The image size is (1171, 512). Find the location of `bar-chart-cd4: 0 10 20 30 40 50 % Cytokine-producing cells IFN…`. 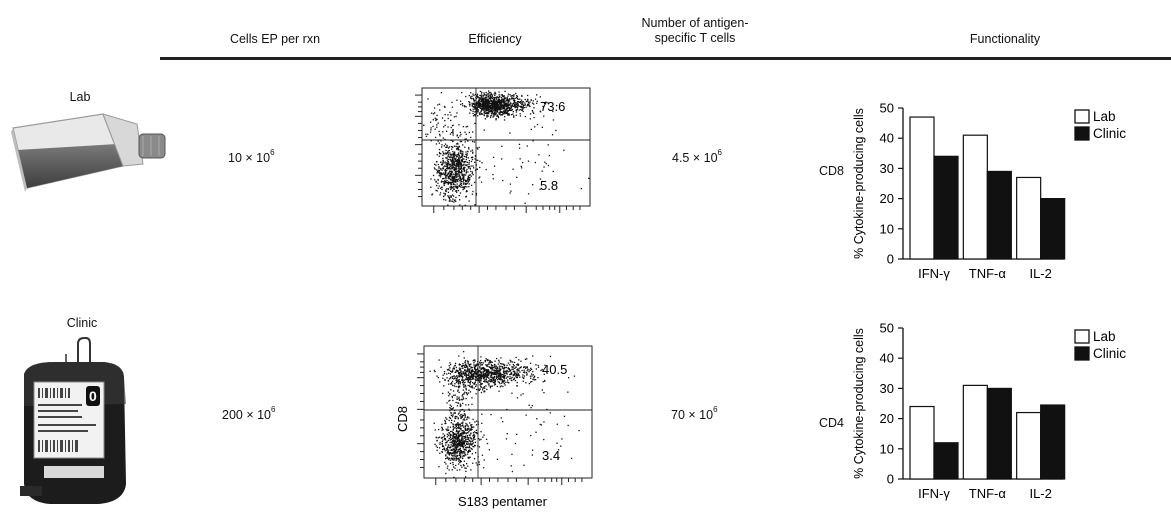

bar-chart-cd4: 0 10 20 30 40 50 % Cytokine-producing cells IFN… is located at coordinates (989, 411).